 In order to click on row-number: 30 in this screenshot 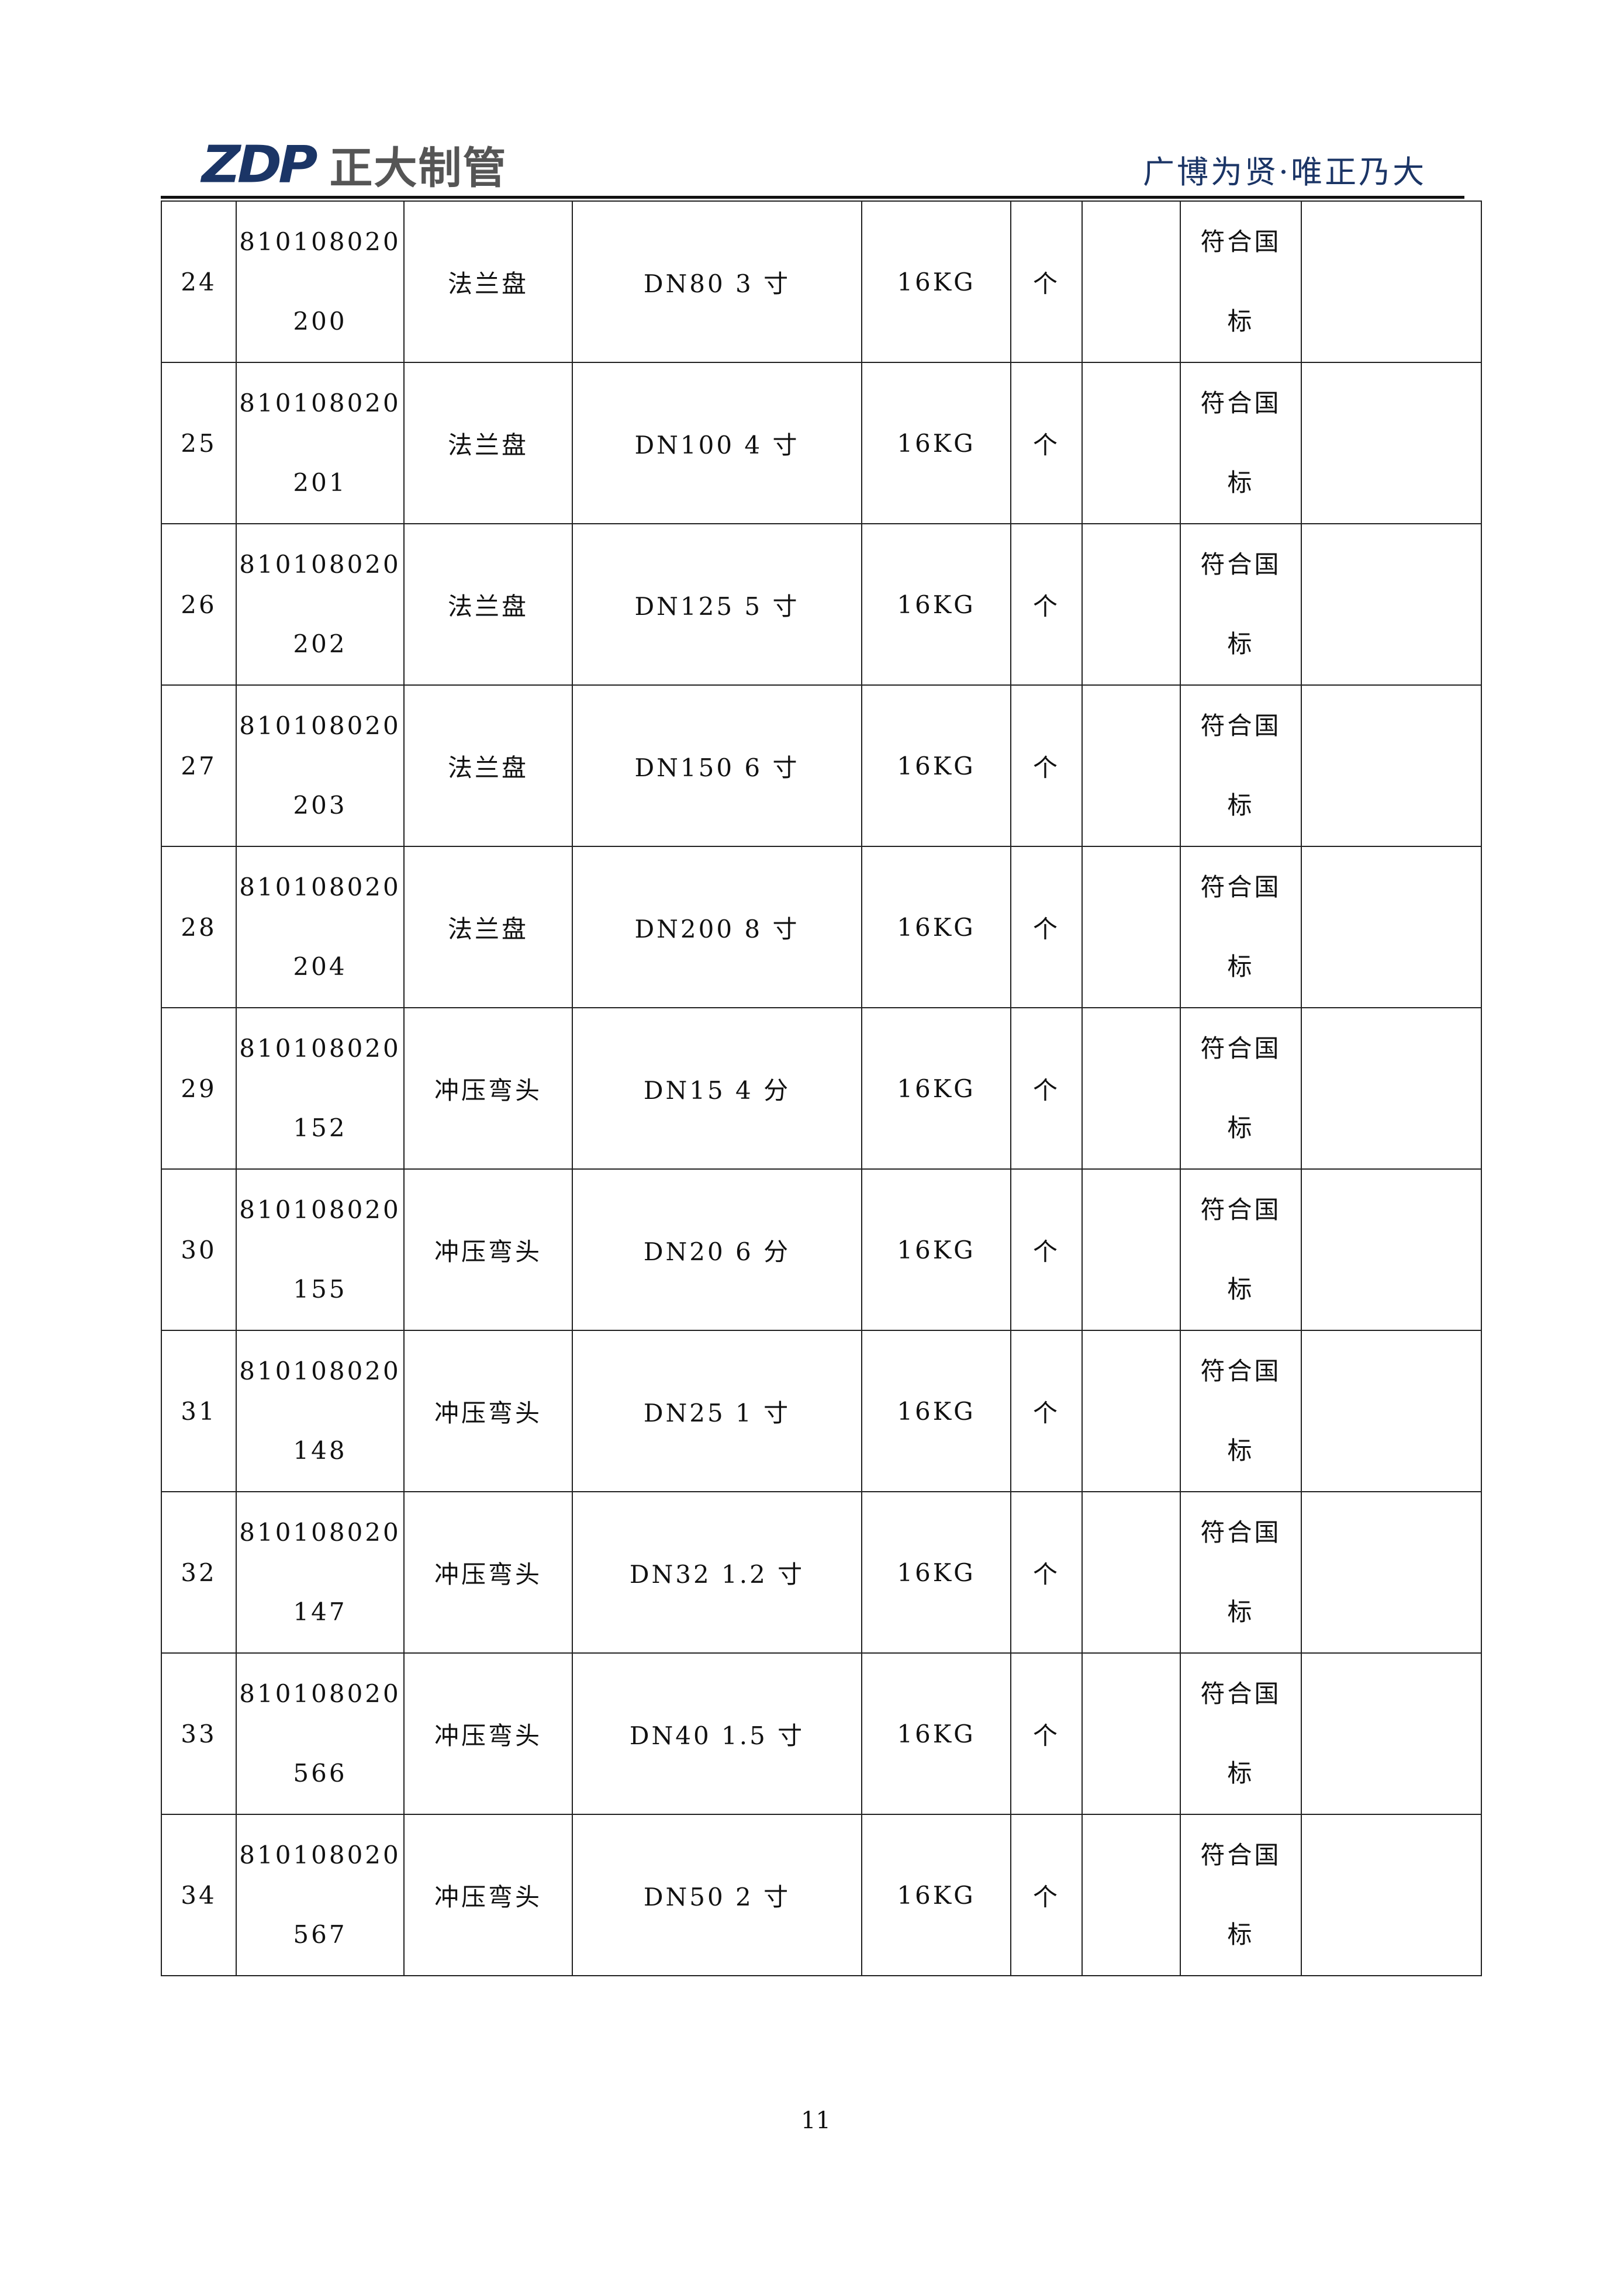, I will do `click(199, 1249)`.